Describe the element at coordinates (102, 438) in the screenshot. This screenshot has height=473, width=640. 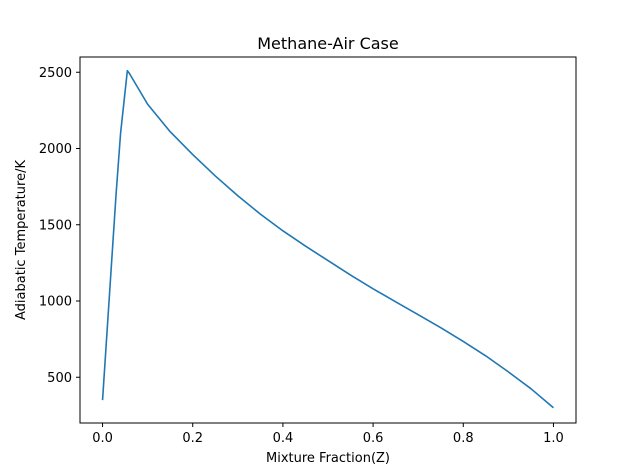
I see `x-tick-label: 0.0` at that location.